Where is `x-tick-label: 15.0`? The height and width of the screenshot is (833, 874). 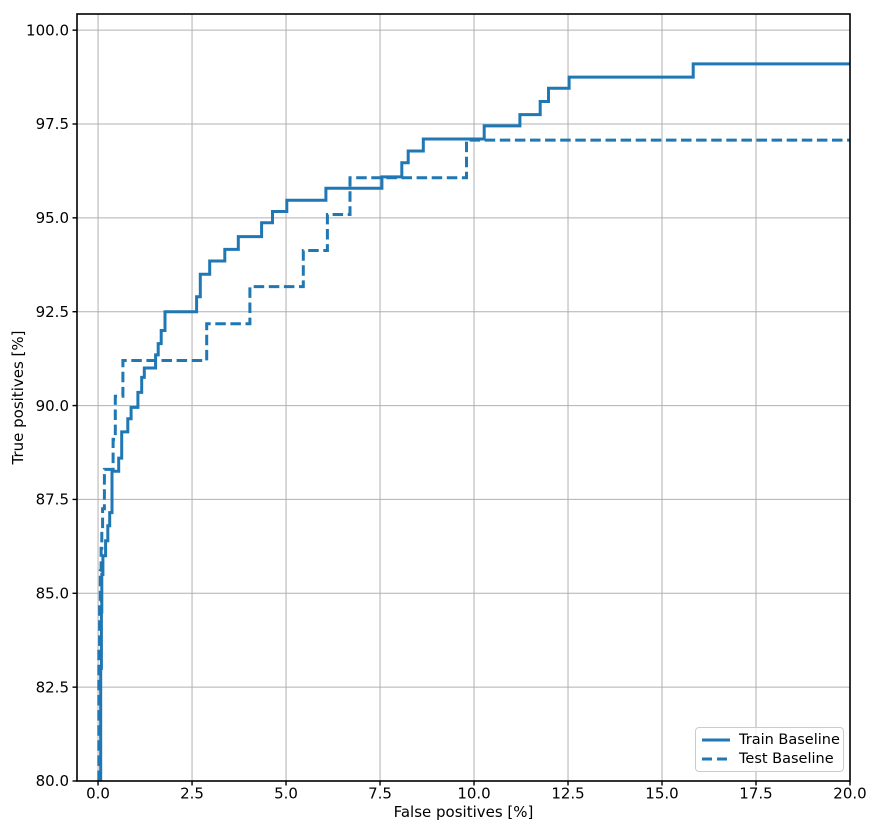
x-tick-label: 15.0 is located at coordinates (661, 794).